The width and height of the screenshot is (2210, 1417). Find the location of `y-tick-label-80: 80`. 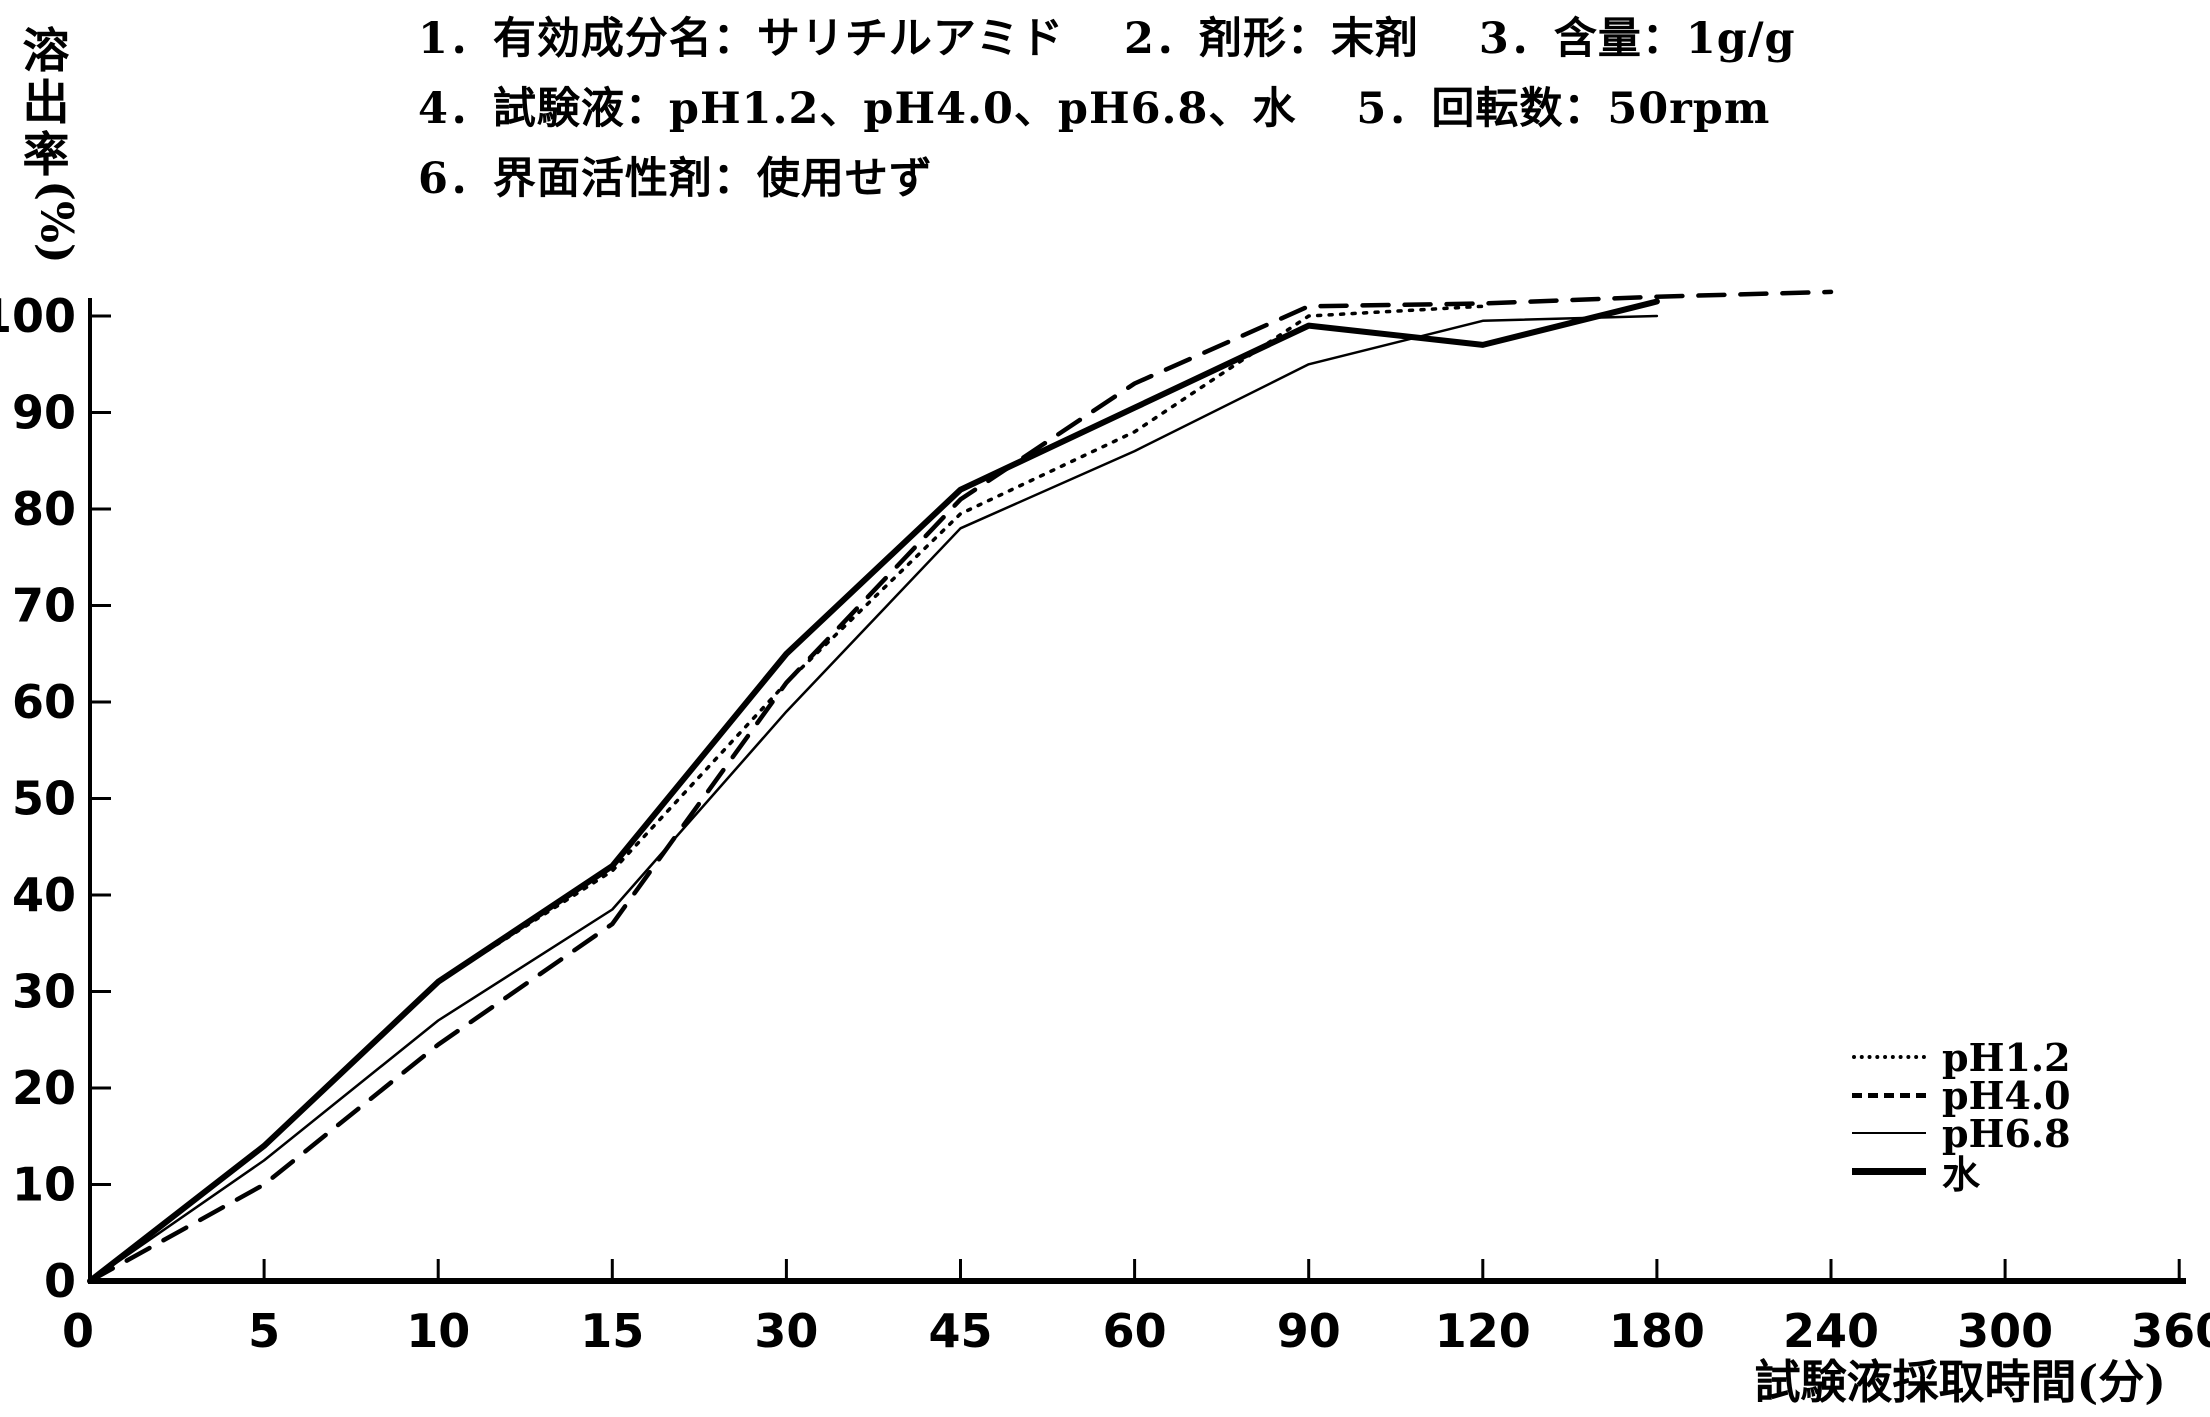

y-tick-label-80: 80 is located at coordinates (44, 509).